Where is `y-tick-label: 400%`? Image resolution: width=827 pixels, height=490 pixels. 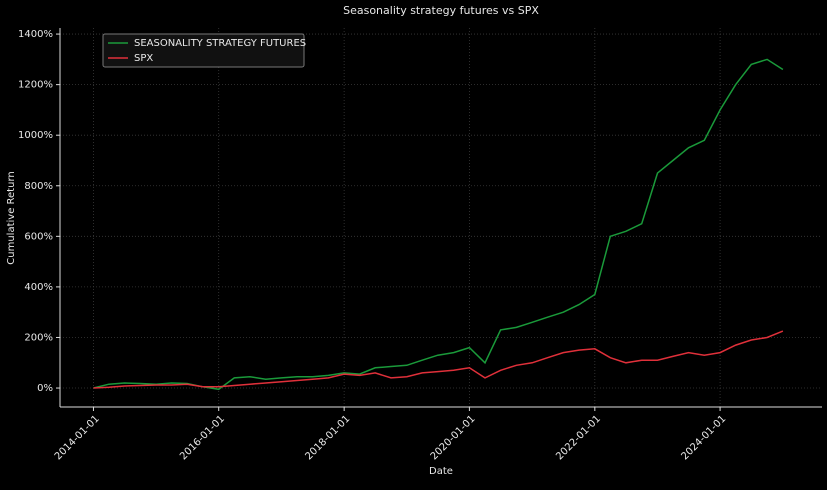
y-tick-label: 400% is located at coordinates (38, 287).